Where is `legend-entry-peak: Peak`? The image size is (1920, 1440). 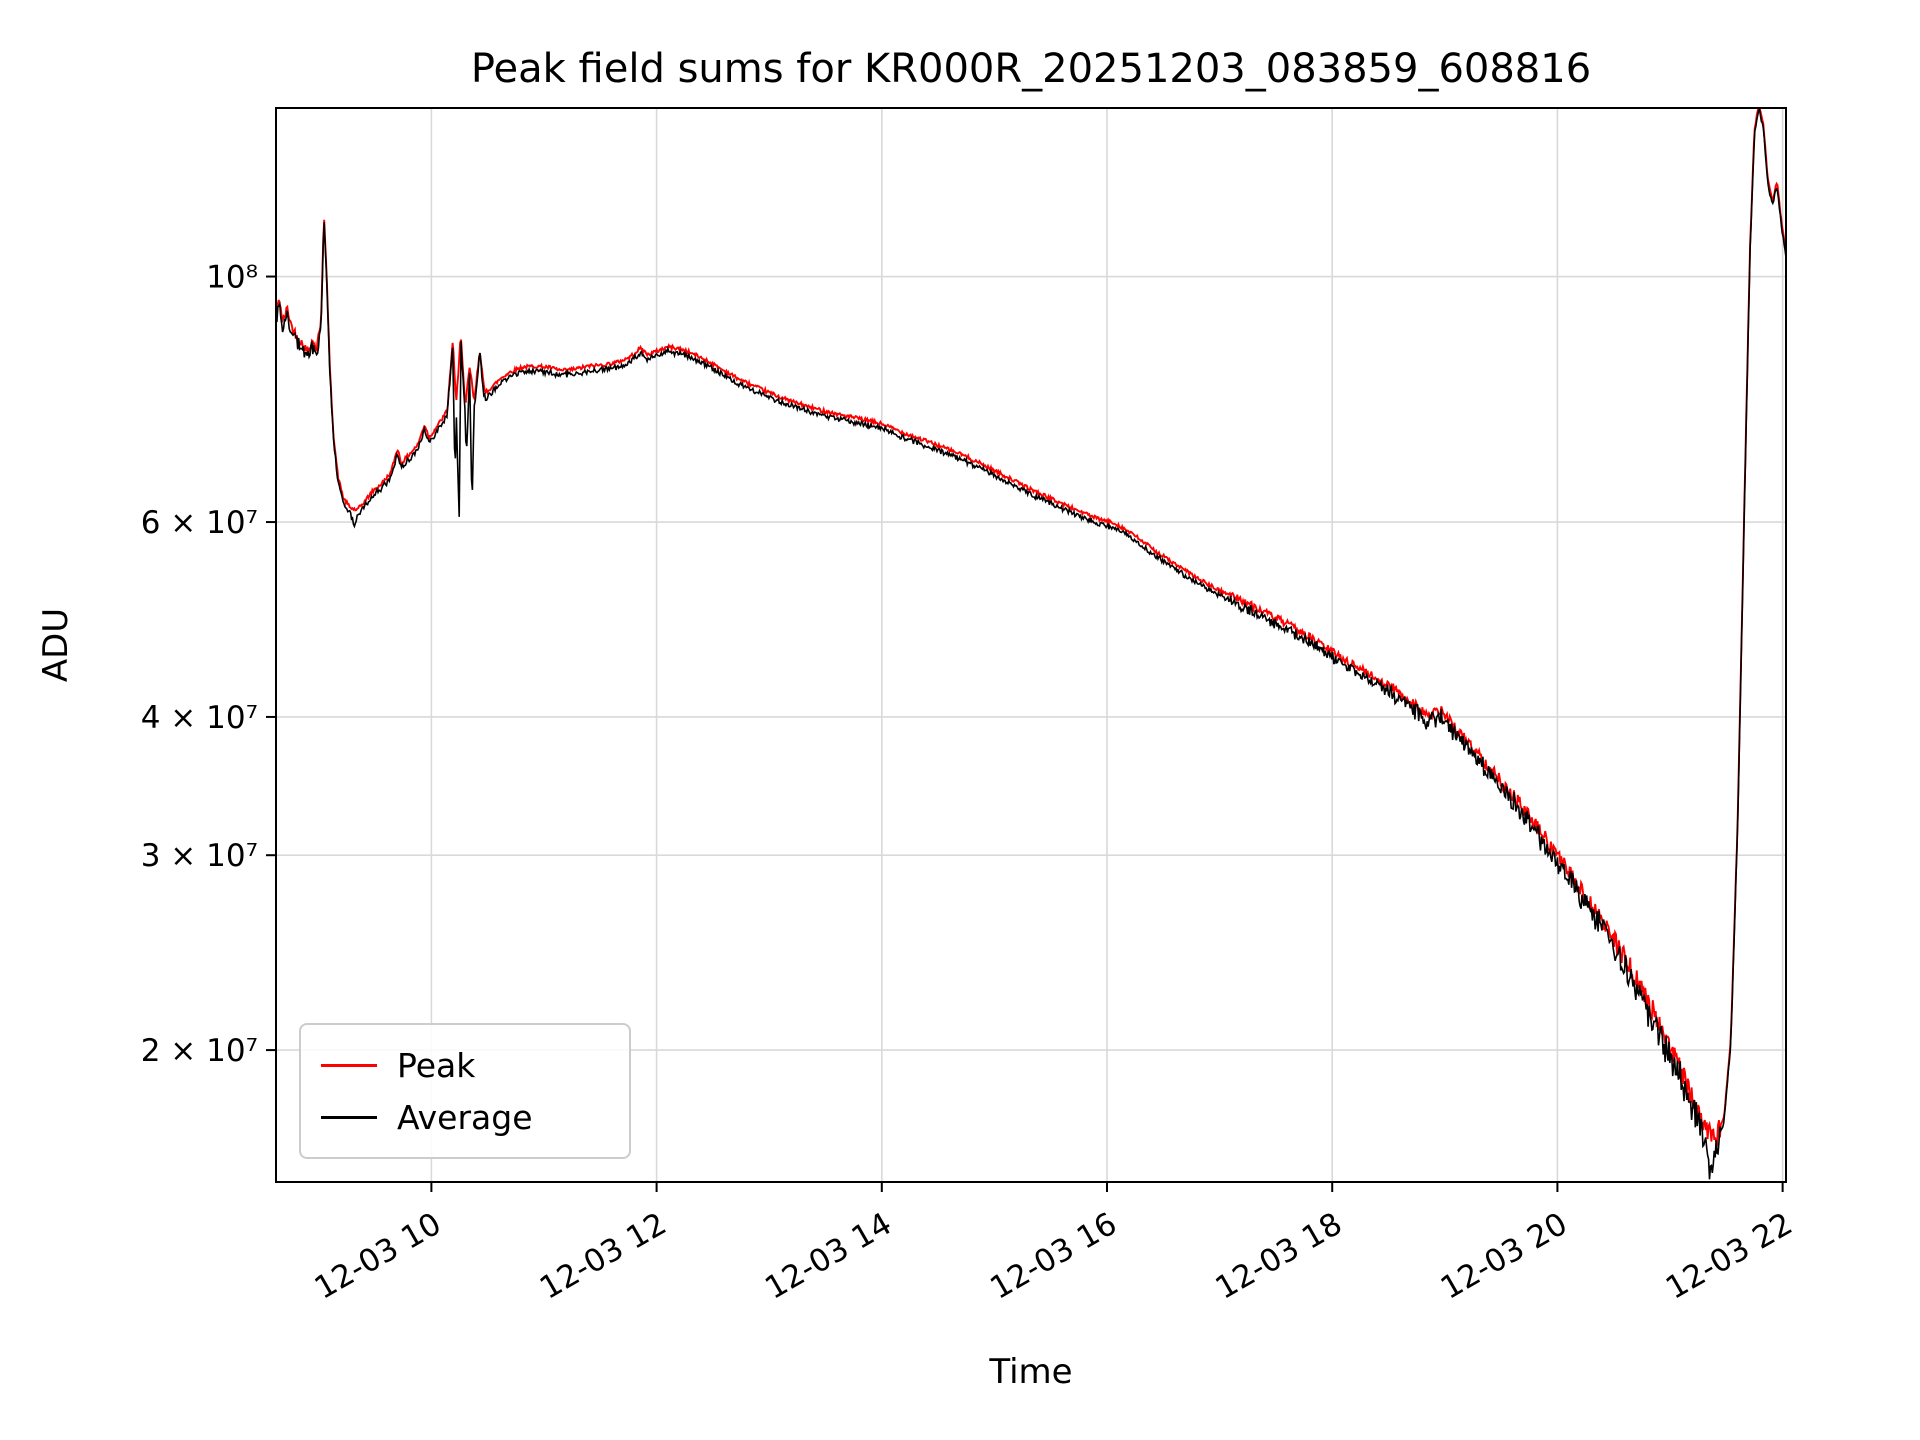 legend-entry-peak: Peak is located at coordinates (465, 1065).